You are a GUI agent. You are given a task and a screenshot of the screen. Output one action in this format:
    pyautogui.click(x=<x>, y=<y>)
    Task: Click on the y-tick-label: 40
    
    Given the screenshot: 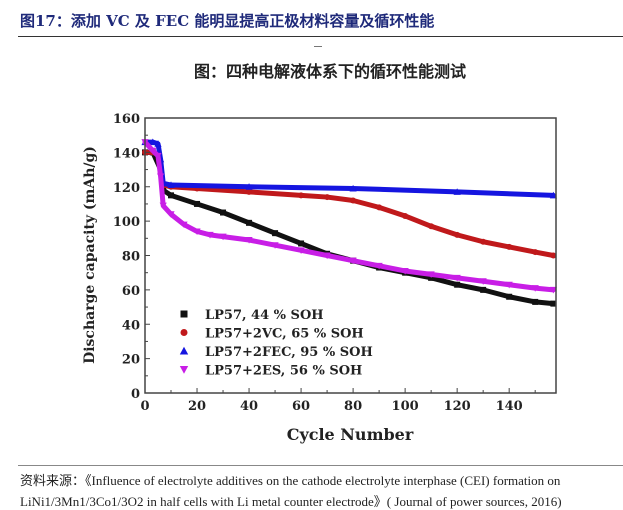 What is the action you would take?
    pyautogui.click(x=131, y=325)
    